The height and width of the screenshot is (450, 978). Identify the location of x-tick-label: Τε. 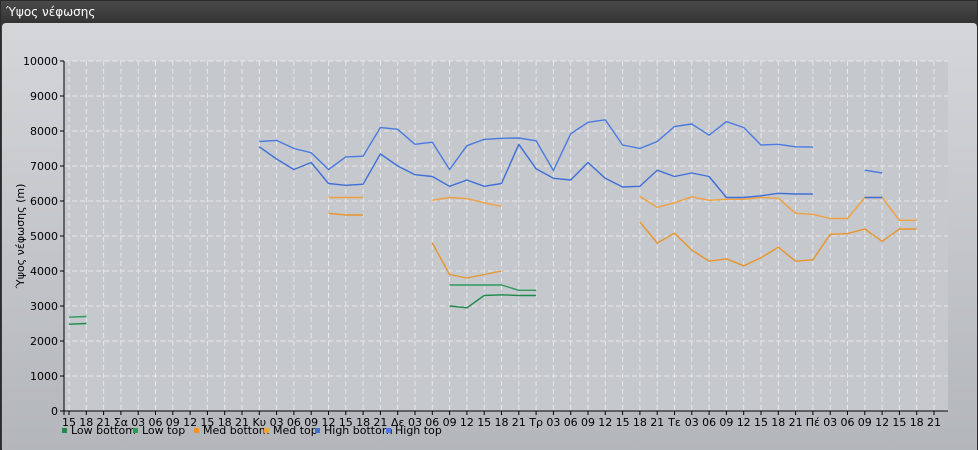
(674, 422).